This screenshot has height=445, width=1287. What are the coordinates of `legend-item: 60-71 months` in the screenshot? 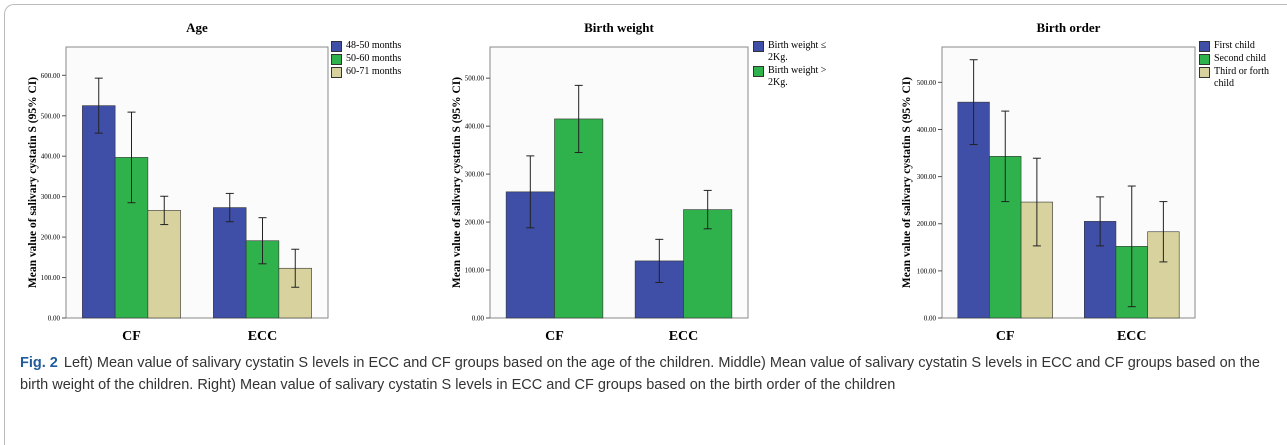 It's located at (374, 72).